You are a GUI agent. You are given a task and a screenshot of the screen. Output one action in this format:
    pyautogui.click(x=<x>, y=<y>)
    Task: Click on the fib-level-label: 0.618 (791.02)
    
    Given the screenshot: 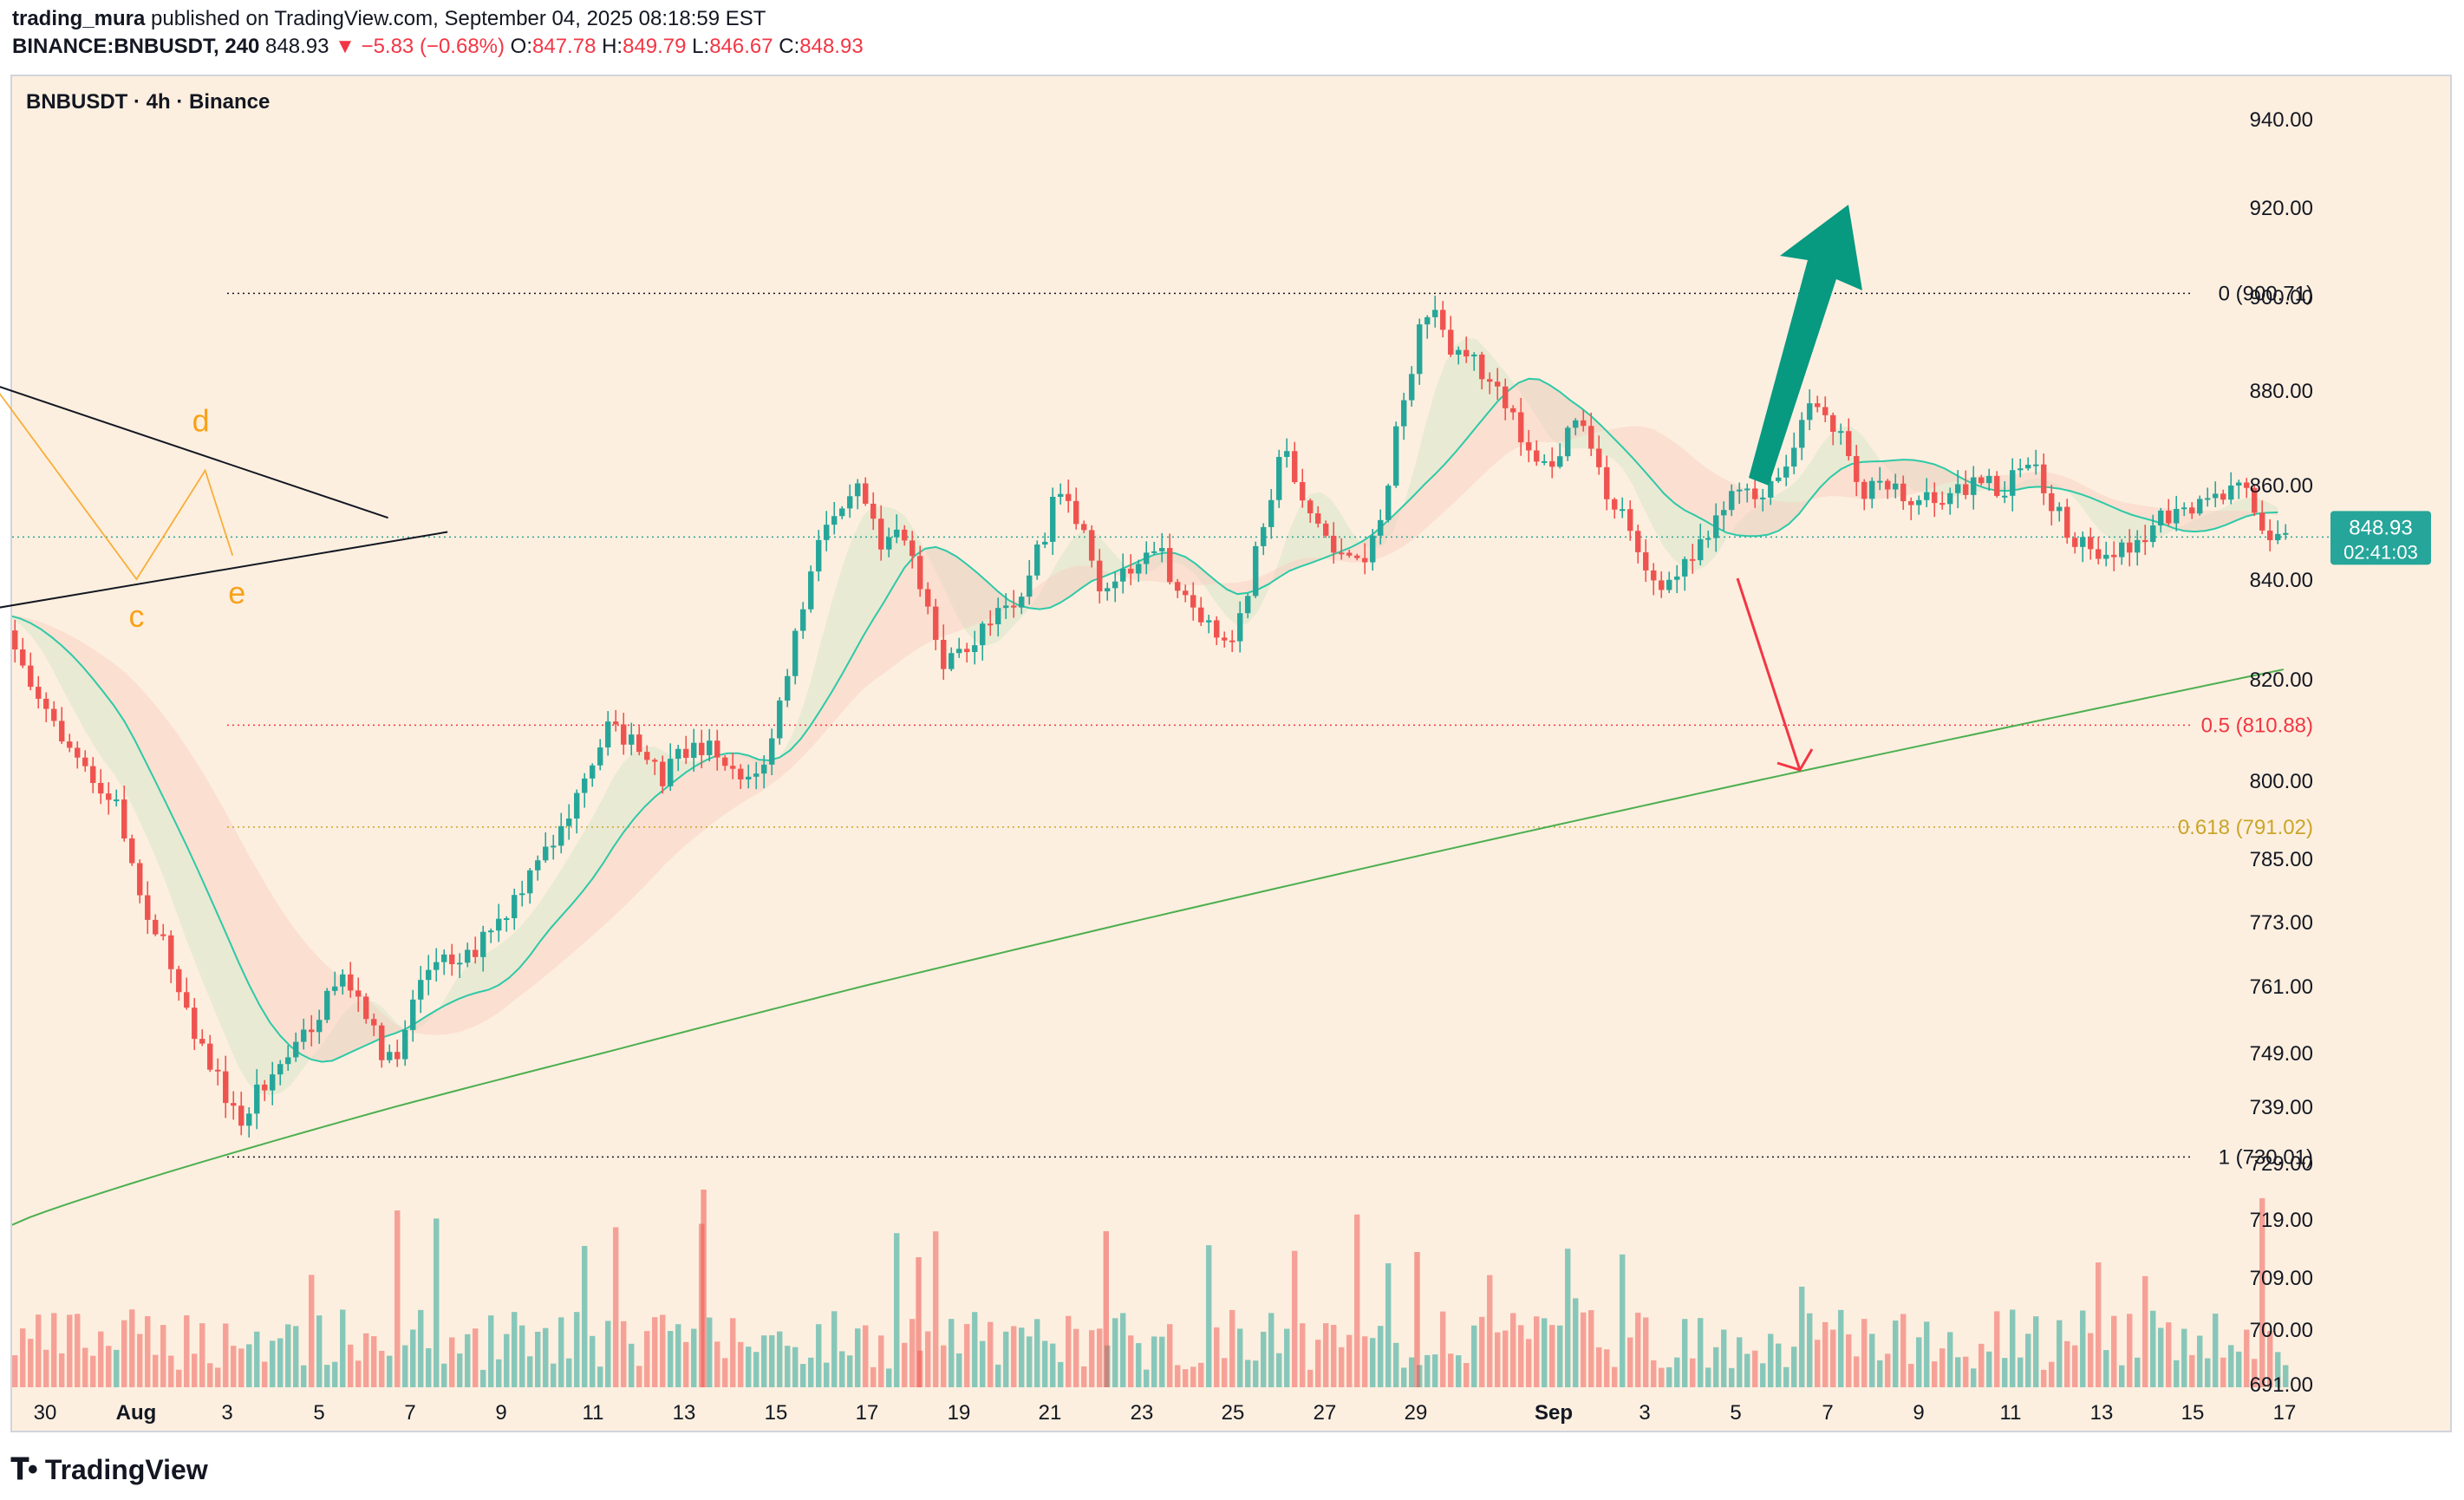 What is the action you would take?
    pyautogui.click(x=2245, y=827)
    